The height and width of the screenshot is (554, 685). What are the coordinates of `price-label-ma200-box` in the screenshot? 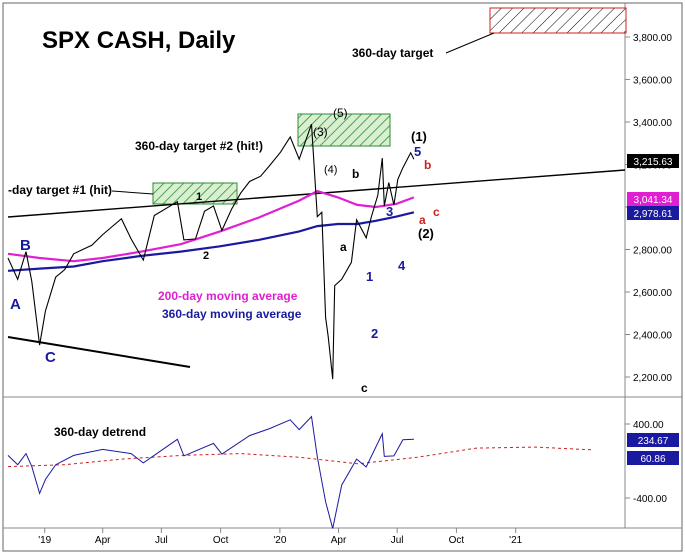 It's located at (653, 199).